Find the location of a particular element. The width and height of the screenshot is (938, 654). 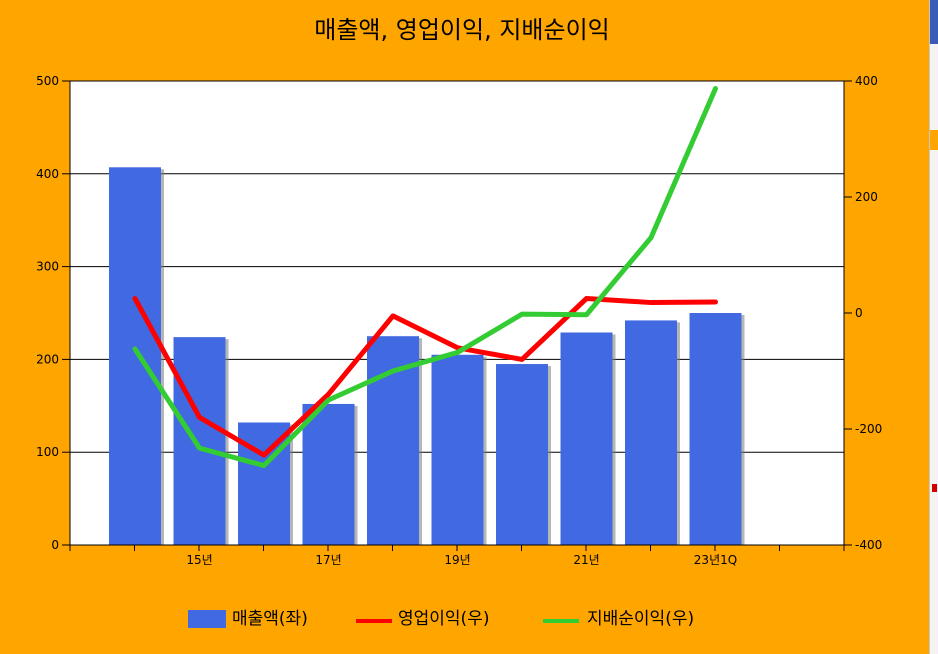

adjacent-window-marker is located at coordinates (934, 488).